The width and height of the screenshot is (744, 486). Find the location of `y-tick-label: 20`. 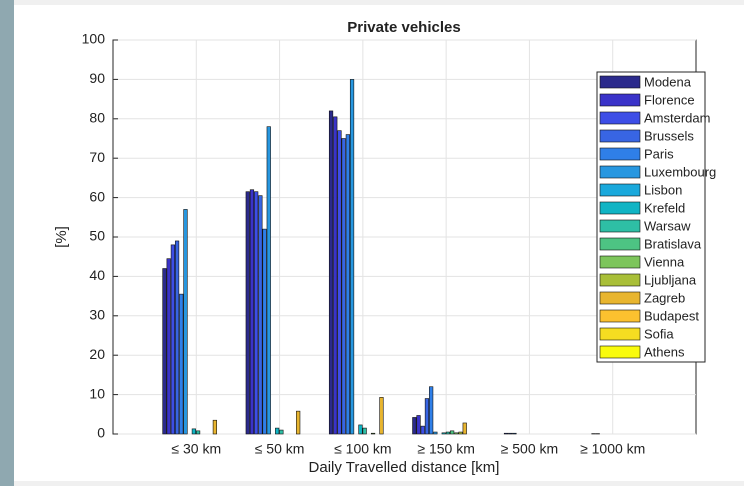

y-tick-label: 20 is located at coordinates (97, 354).